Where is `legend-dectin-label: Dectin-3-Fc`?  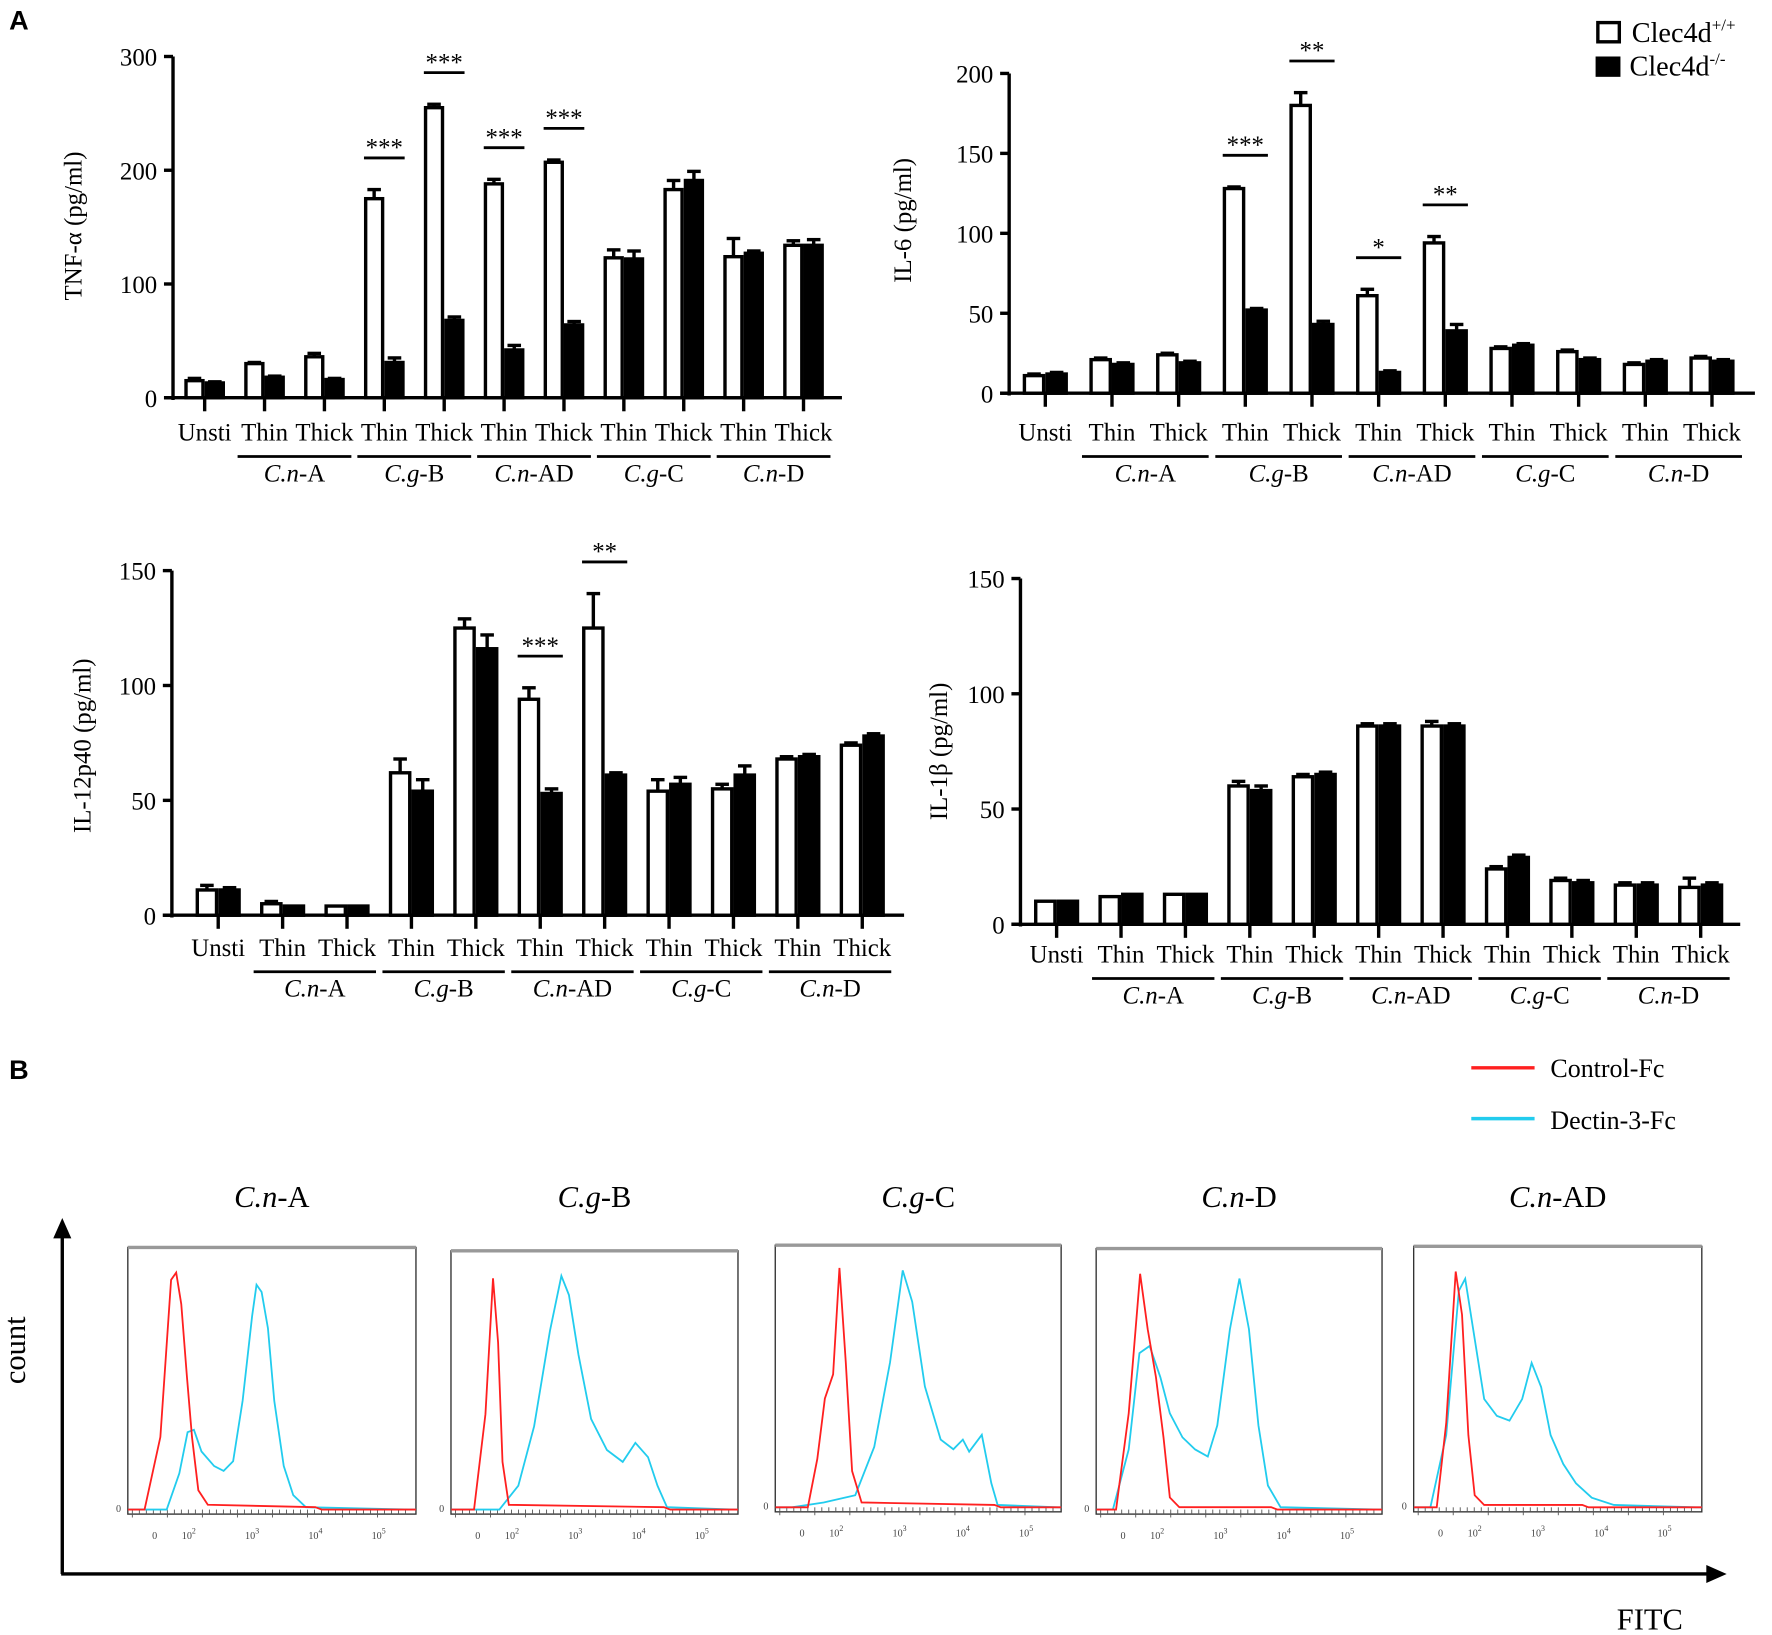 legend-dectin-label: Dectin-3-Fc is located at coordinates (1612, 1120).